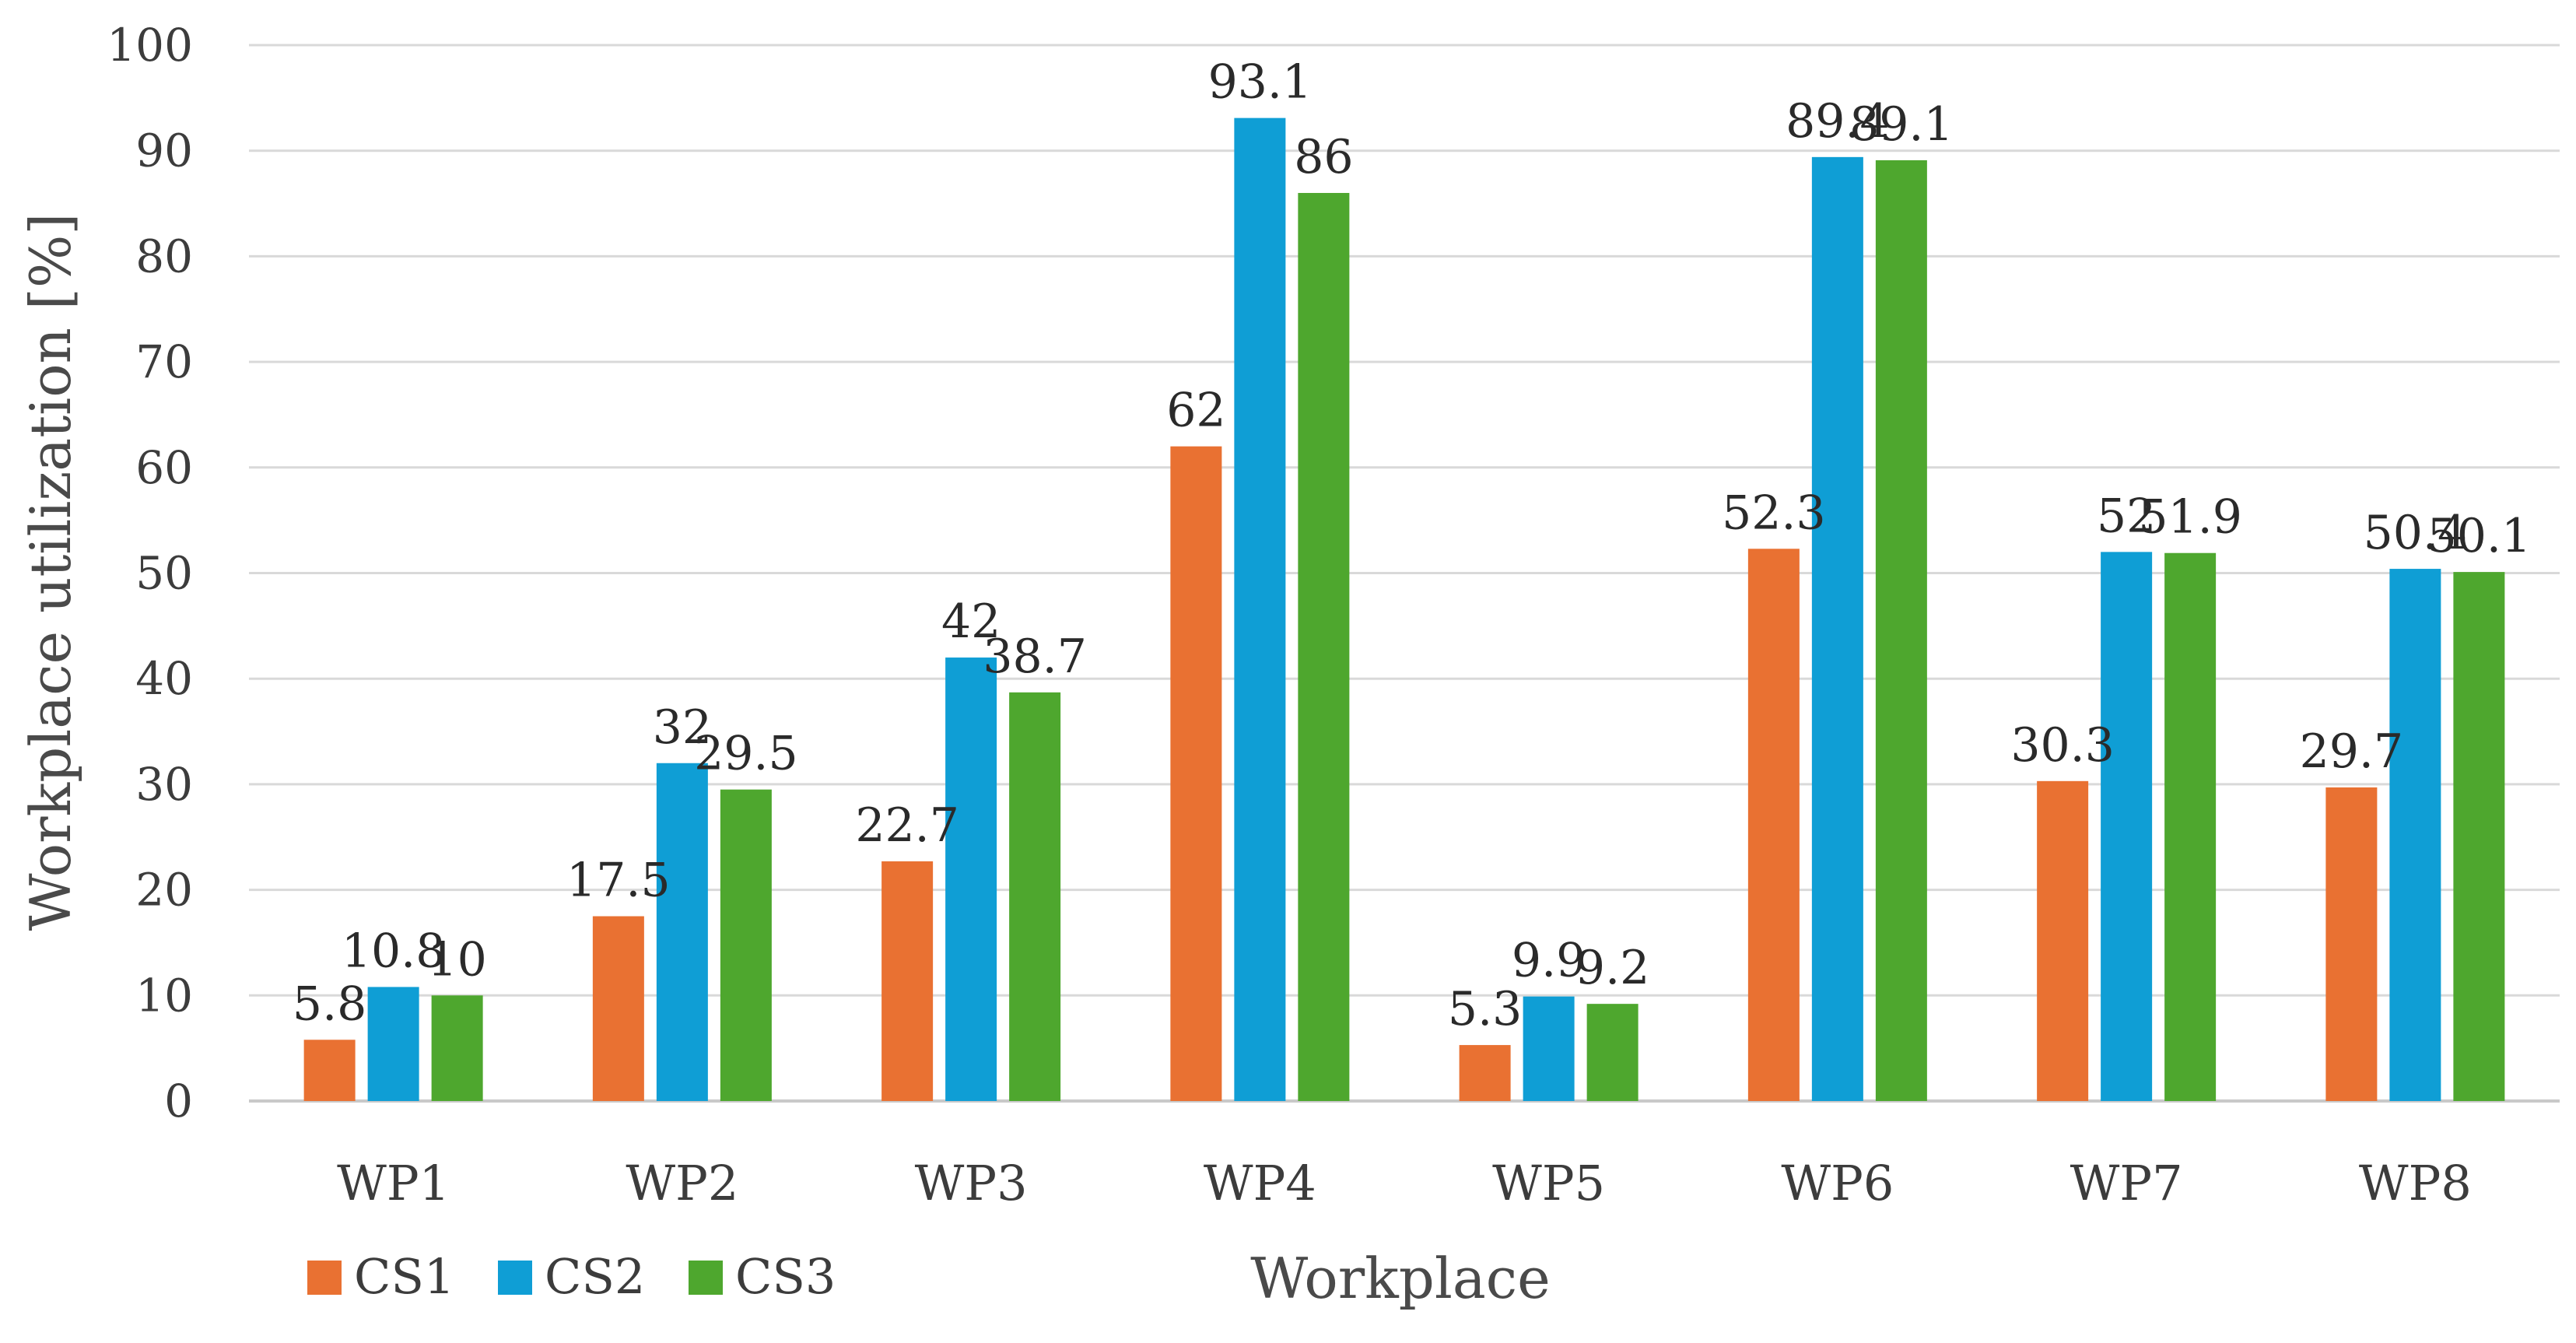  Describe the element at coordinates (178, 1101) in the screenshot. I see `y-tick-label: 0` at that location.